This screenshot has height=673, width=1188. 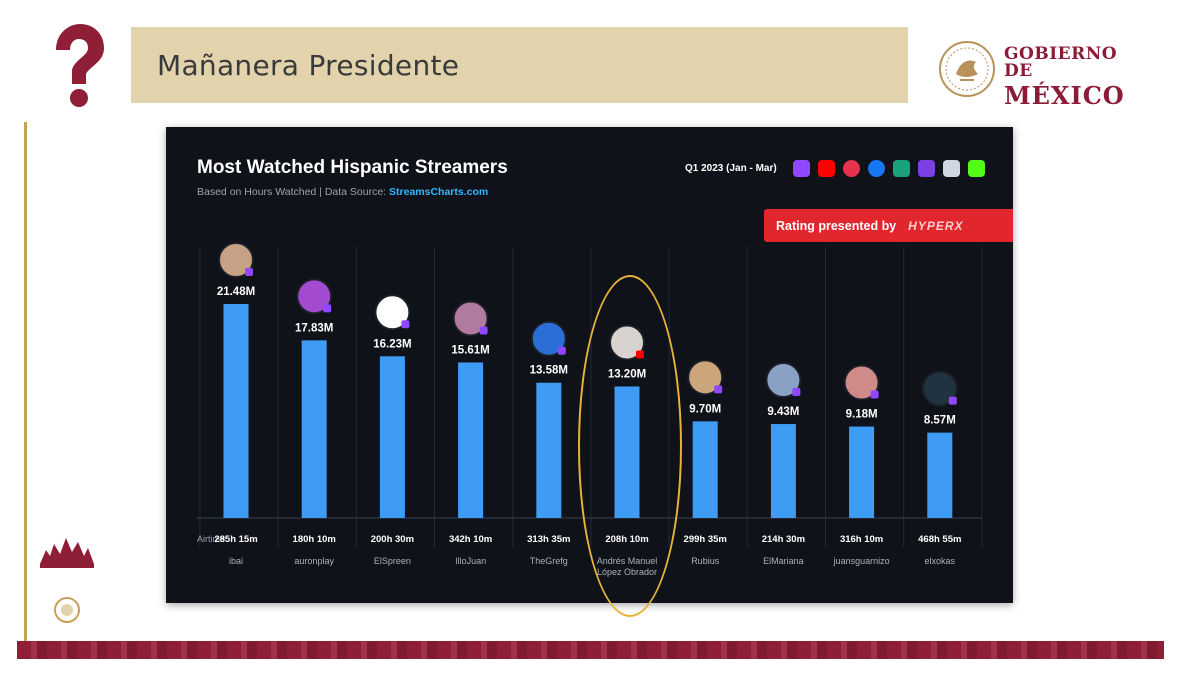 What do you see at coordinates (236, 292) in the screenshot?
I see `data-label: 21.48M` at bounding box center [236, 292].